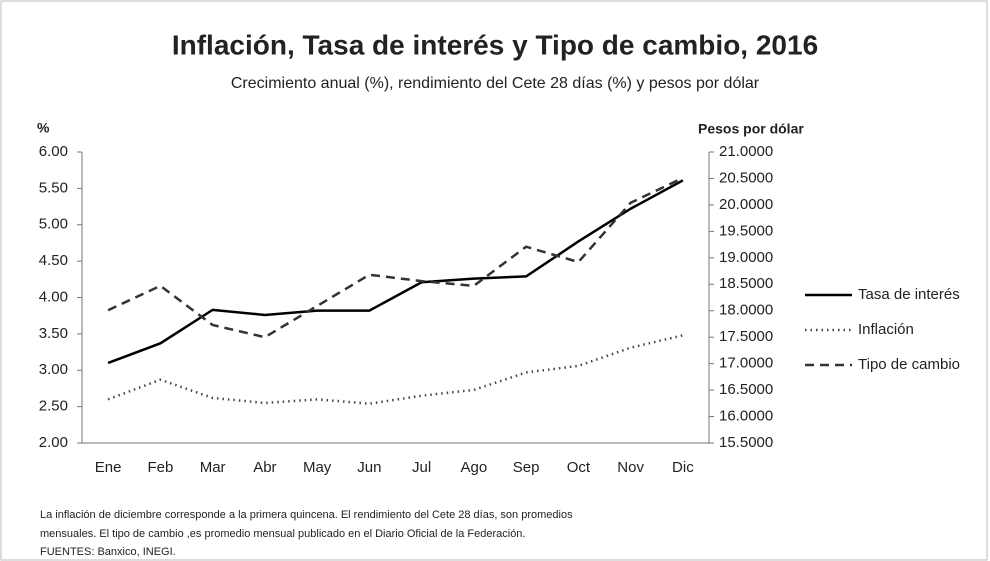 The height and width of the screenshot is (561, 990). What do you see at coordinates (53, 406) in the screenshot?
I see `y-tick-label: 2.50` at bounding box center [53, 406].